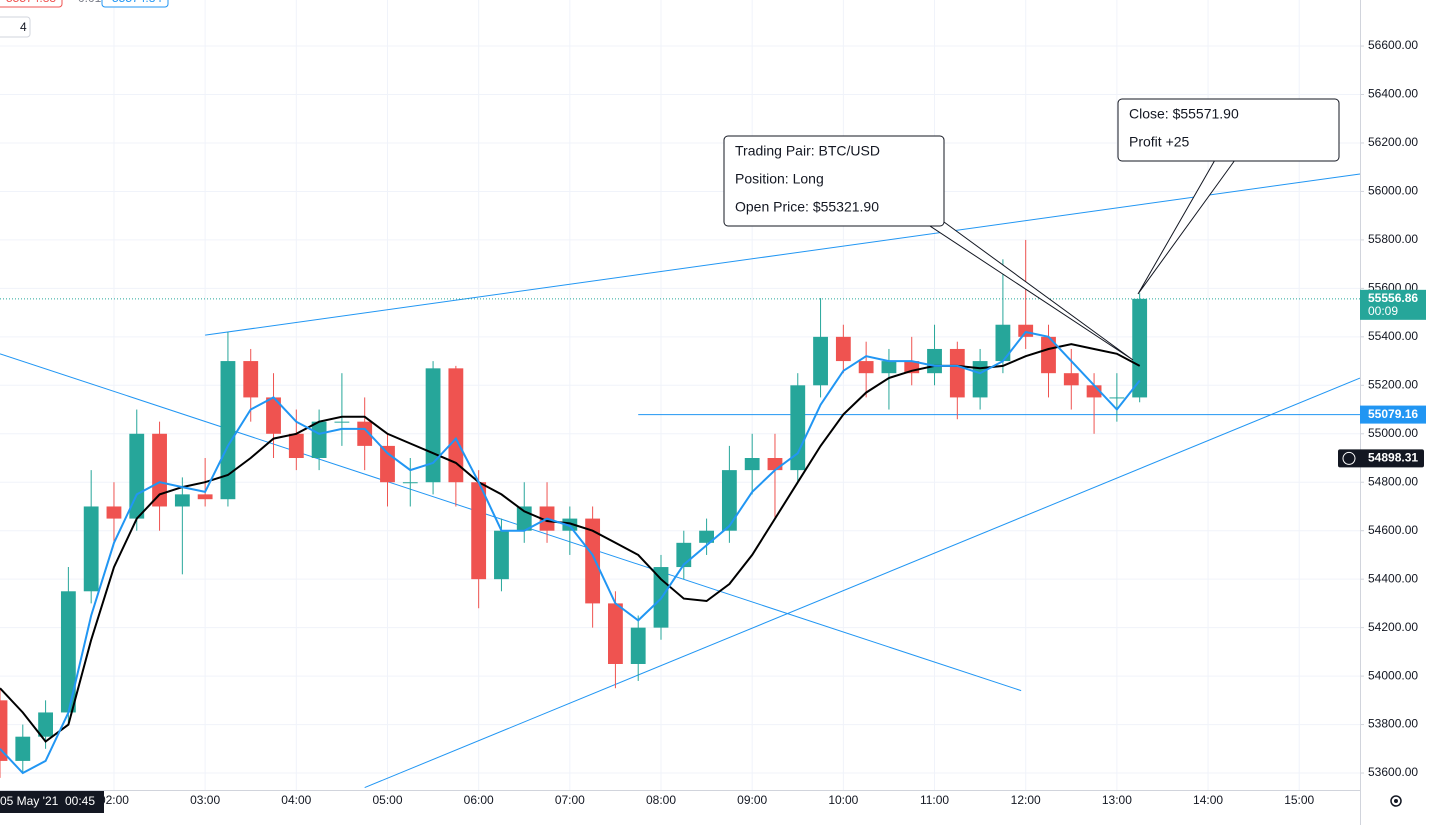 The height and width of the screenshot is (830, 1430). I want to click on x-tick-label: 12:00, so click(1026, 800).